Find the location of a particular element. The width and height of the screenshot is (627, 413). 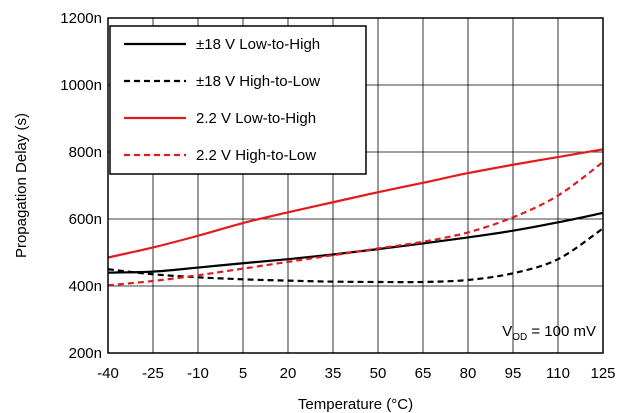

y-axis-title: Propagation Delay (s) is located at coordinates (21, 185).